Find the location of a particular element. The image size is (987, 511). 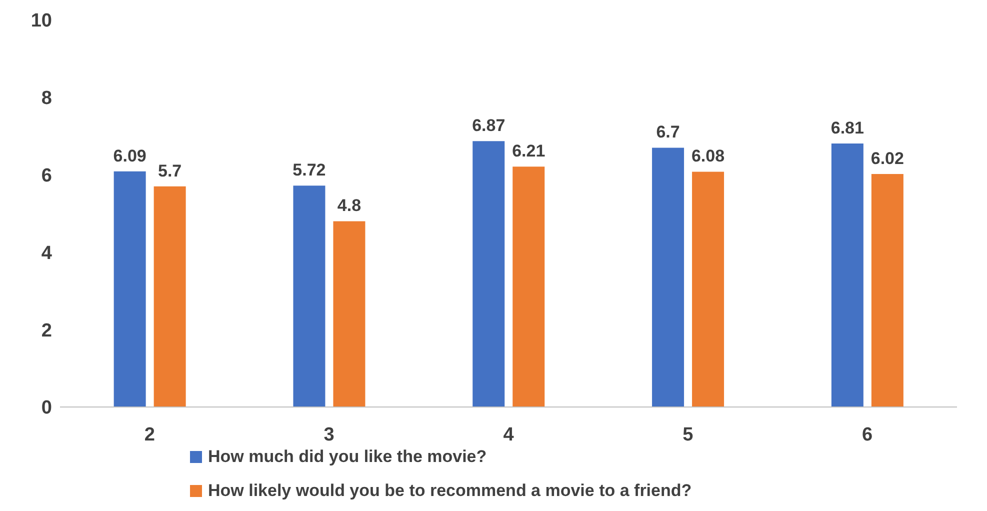

y-tick-label: 10 is located at coordinates (41, 21).